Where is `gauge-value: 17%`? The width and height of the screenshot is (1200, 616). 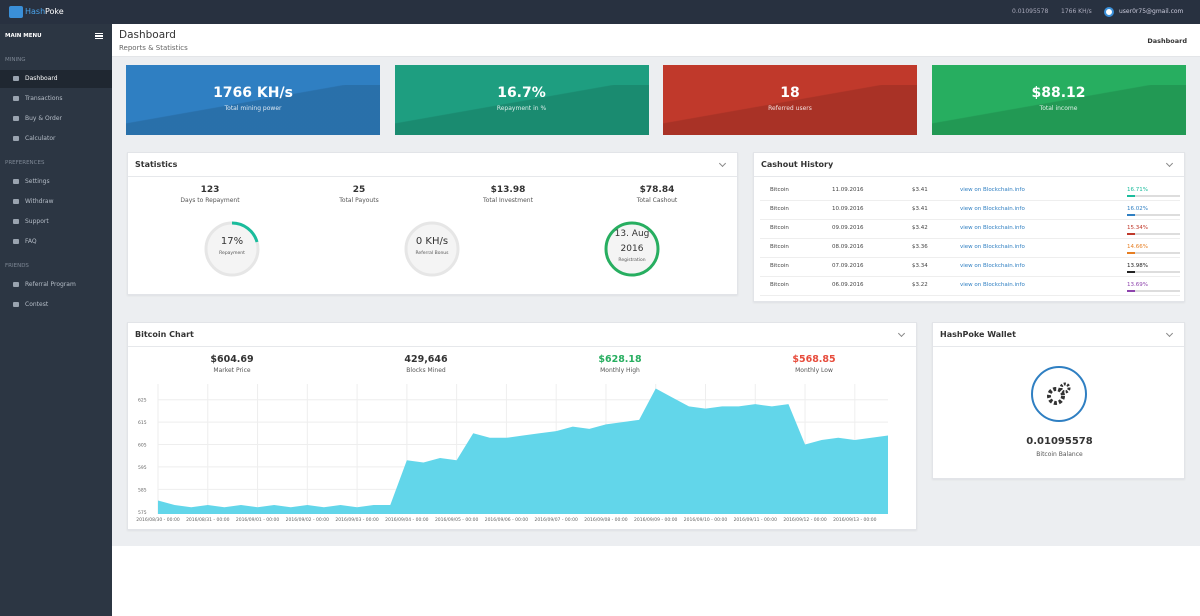 gauge-value: 17% is located at coordinates (232, 241).